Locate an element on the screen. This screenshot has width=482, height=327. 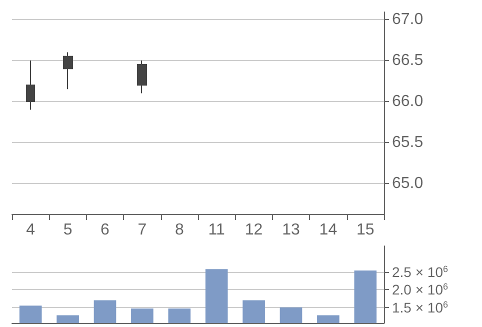
y-tick-label: 65.0 is located at coordinates (408, 183).